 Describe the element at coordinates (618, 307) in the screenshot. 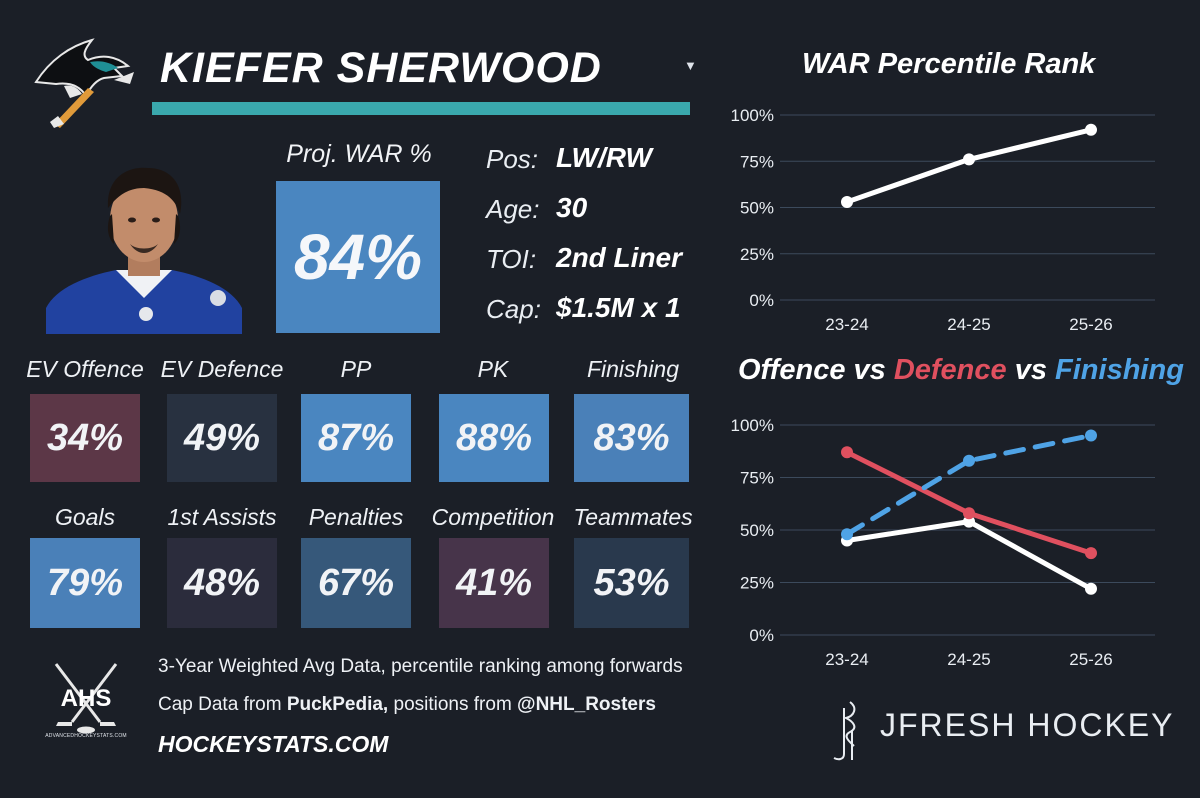

I see `cap-value: $1.5M x 1` at that location.